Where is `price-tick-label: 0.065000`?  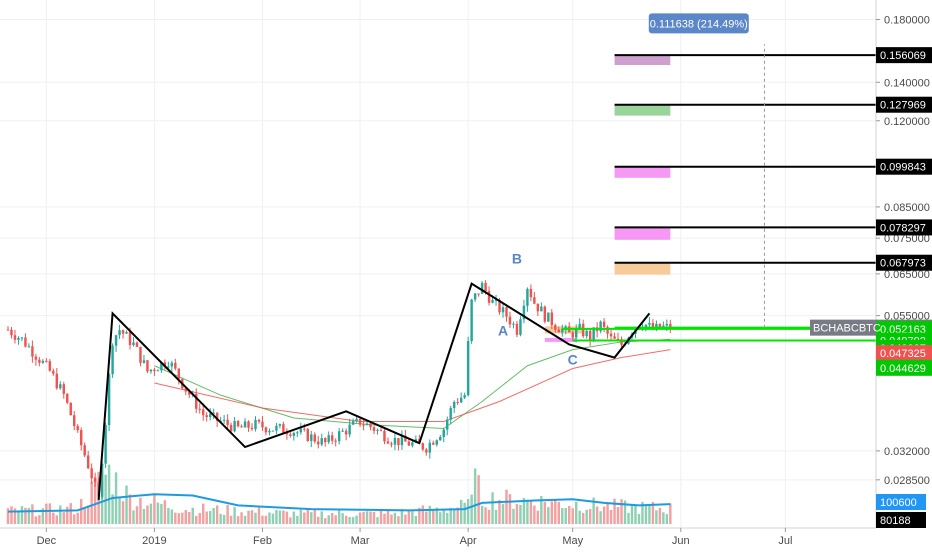 price-tick-label: 0.065000 is located at coordinates (907, 275).